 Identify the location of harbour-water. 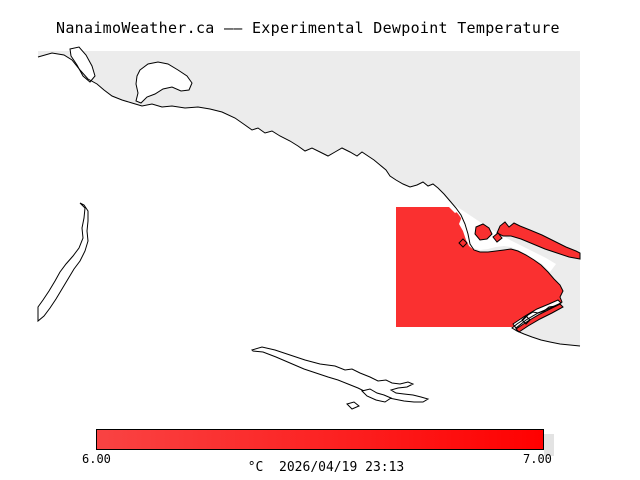
(505, 239).